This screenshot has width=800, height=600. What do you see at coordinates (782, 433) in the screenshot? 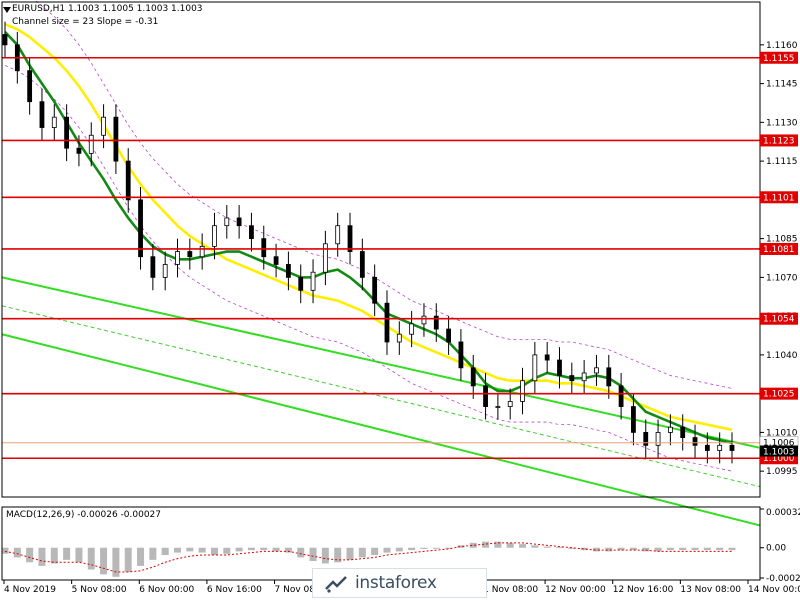
I see `price-tick-label: 1.1010` at bounding box center [782, 433].